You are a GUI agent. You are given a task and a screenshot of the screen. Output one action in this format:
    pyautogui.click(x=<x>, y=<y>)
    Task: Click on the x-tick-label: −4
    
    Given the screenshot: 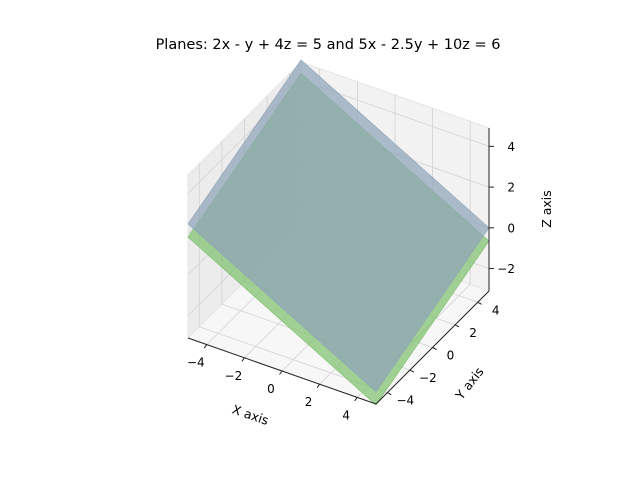 What is the action you would take?
    pyautogui.click(x=196, y=363)
    